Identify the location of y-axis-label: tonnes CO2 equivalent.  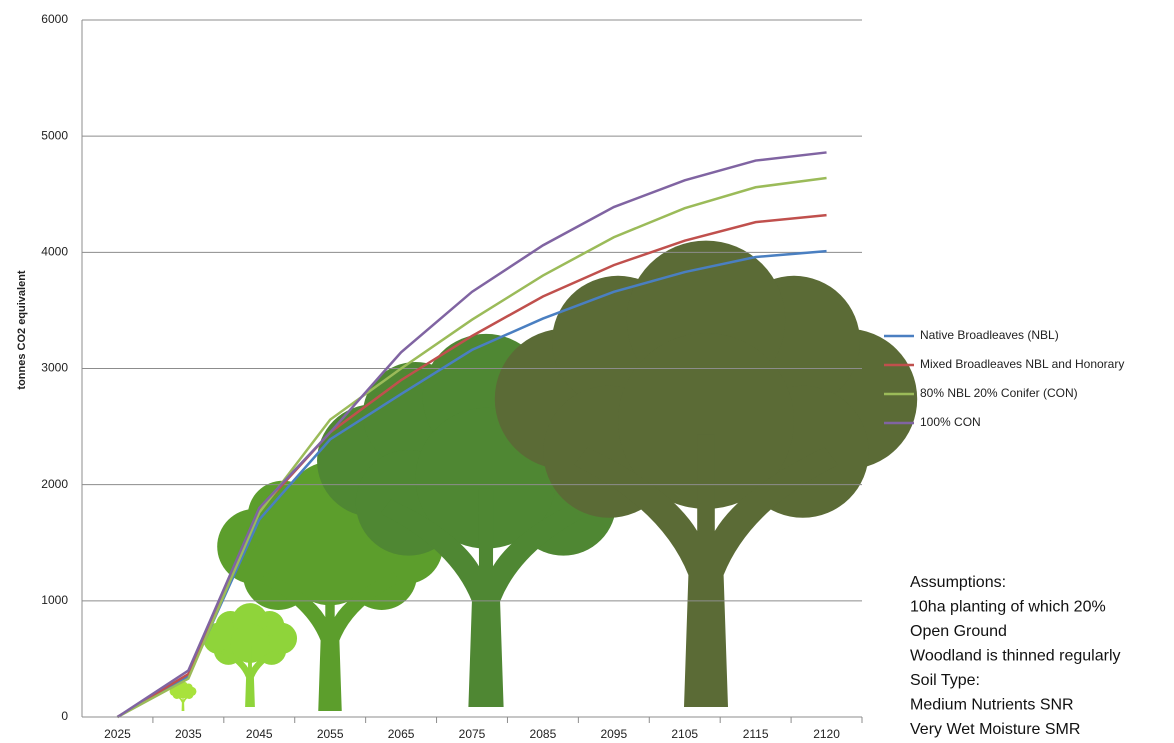
(22, 330).